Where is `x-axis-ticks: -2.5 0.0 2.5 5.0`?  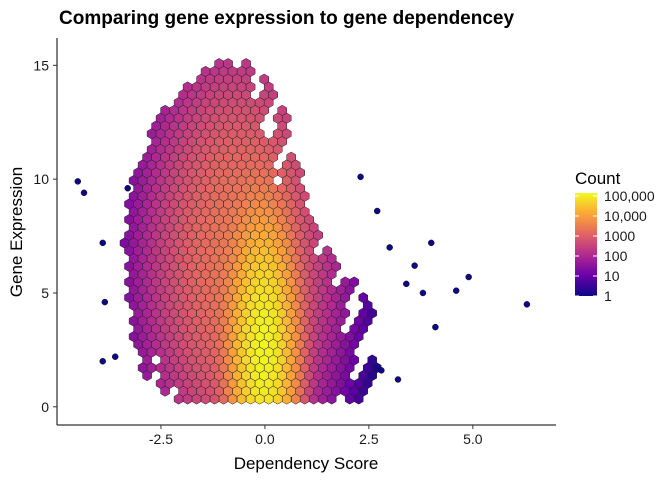 x-axis-ticks: -2.5 0.0 2.5 5.0 is located at coordinates (316, 436).